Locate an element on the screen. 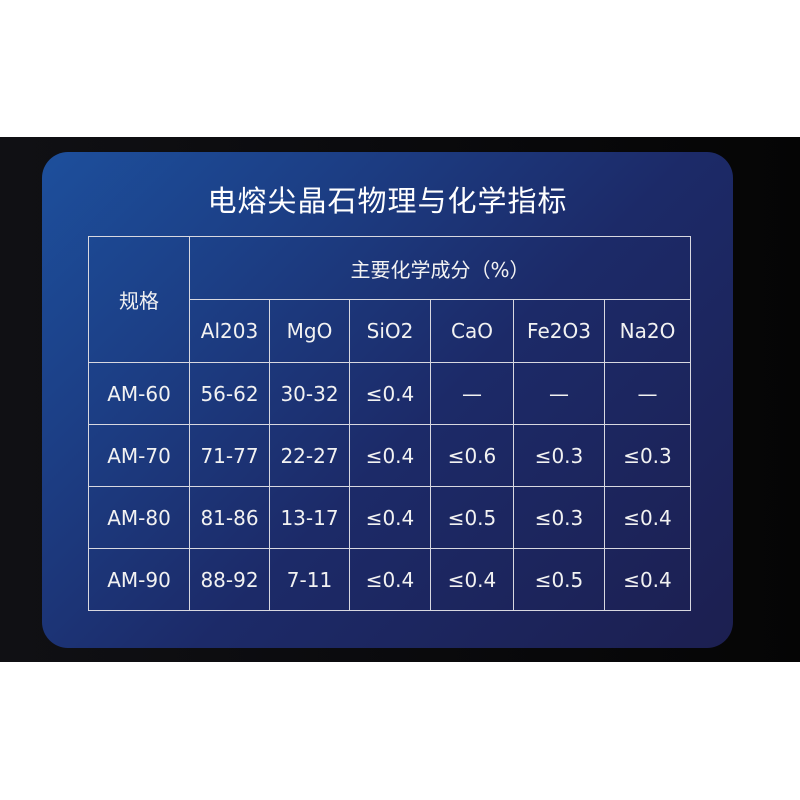 The width and height of the screenshot is (800, 800). header-mgo: MgO is located at coordinates (309, 331).